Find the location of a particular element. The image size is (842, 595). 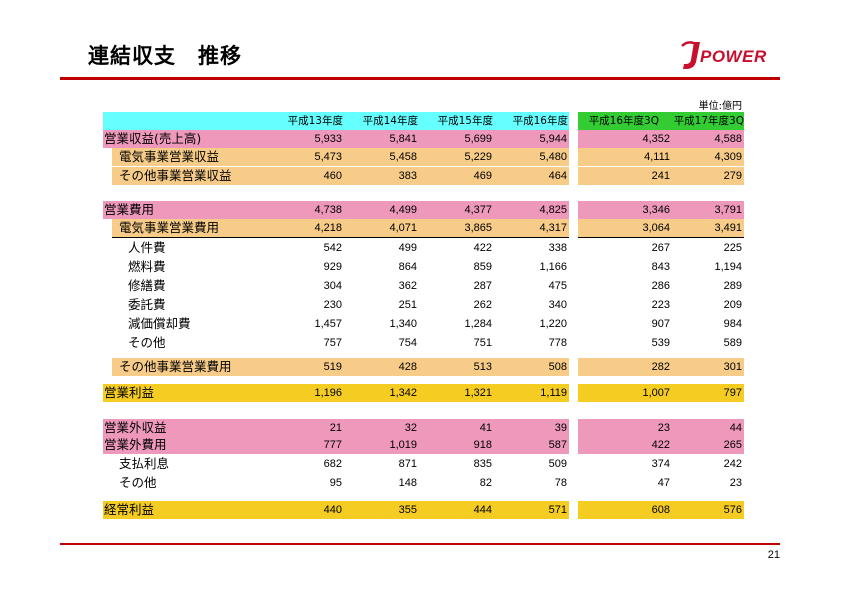

cell-value: 464 is located at coordinates (557, 176).